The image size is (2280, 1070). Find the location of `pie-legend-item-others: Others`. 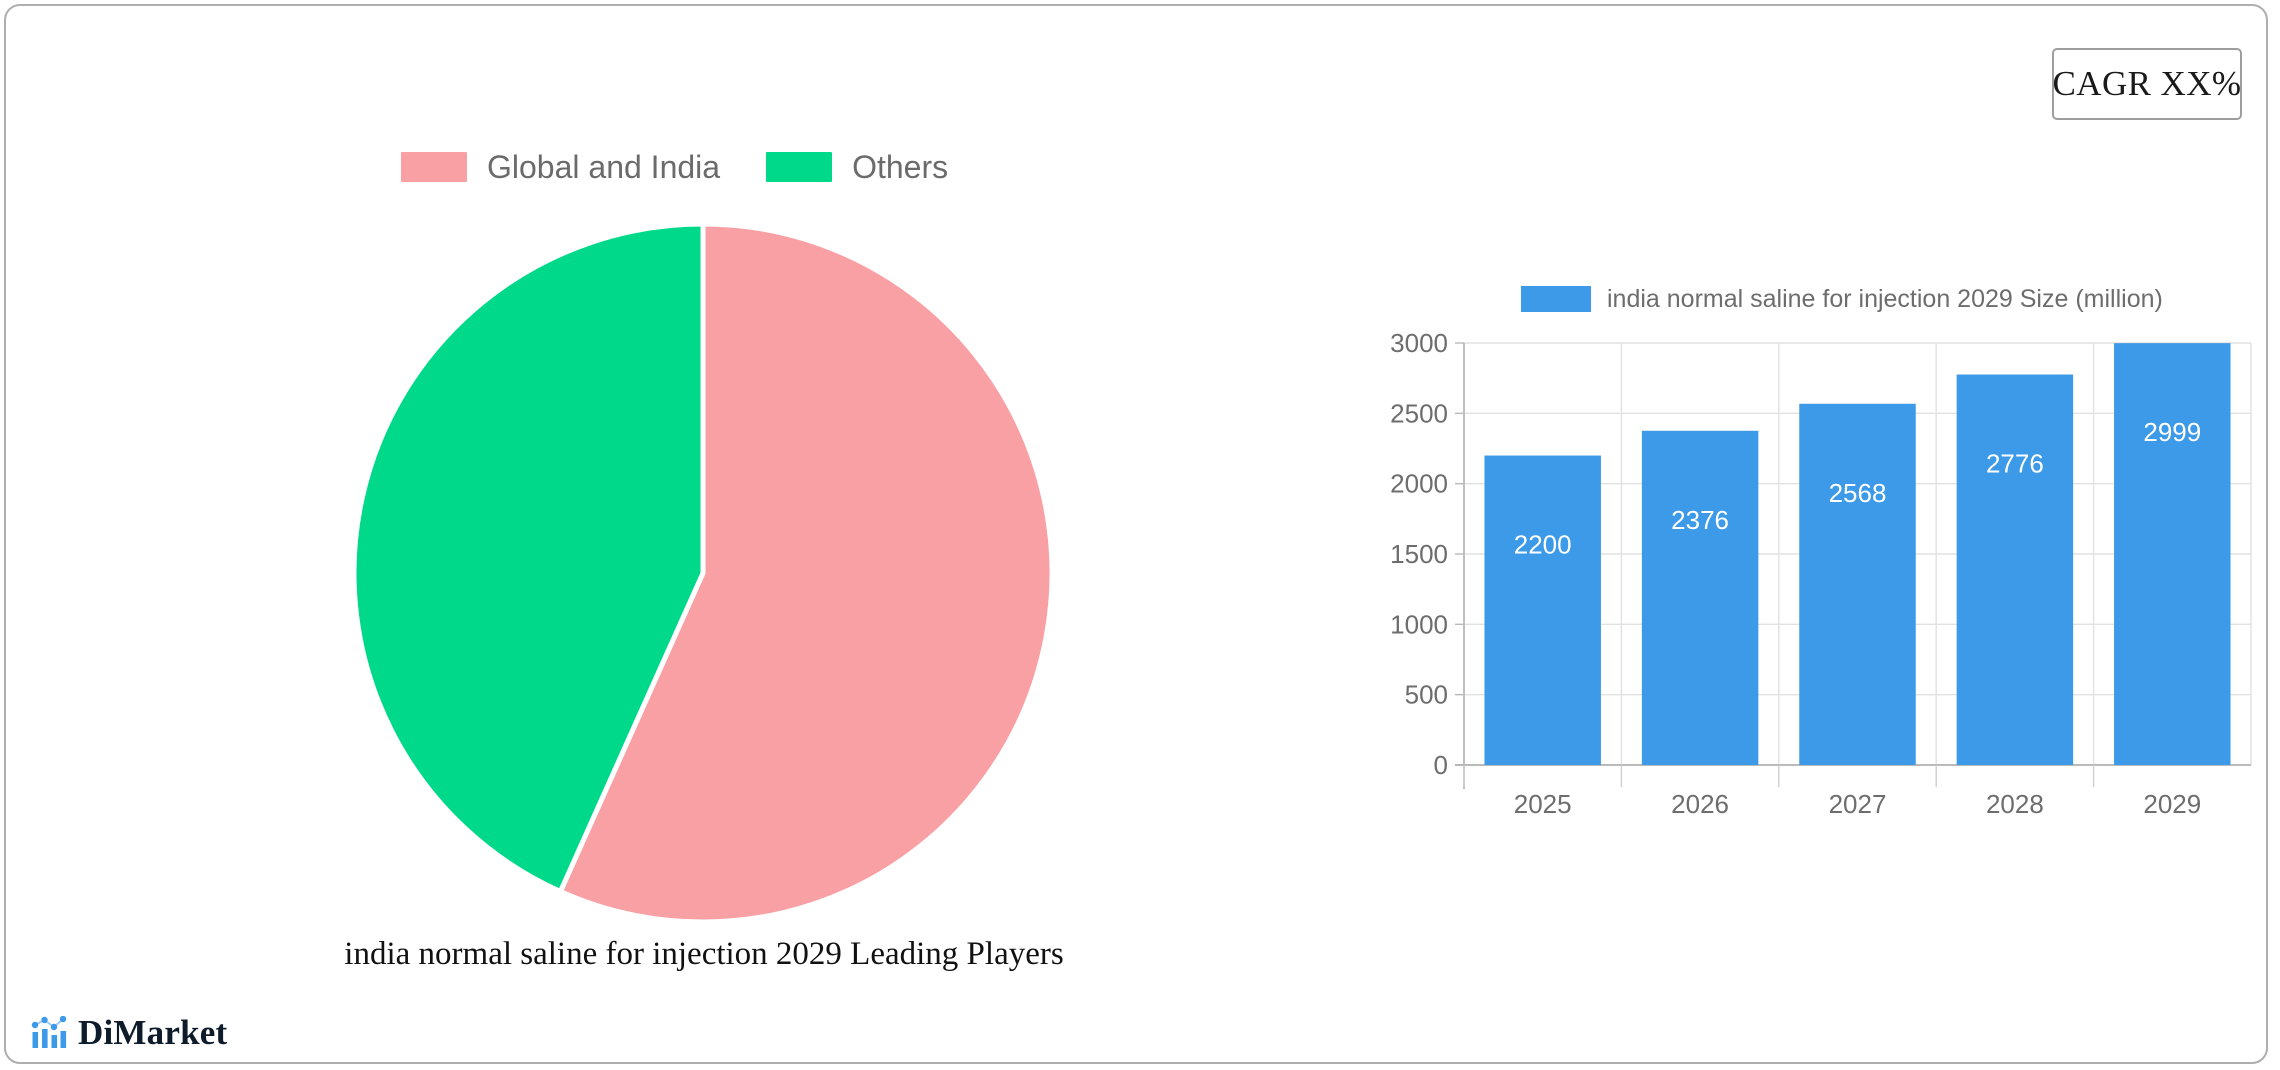

pie-legend-item-others: Others is located at coordinates (857, 167).